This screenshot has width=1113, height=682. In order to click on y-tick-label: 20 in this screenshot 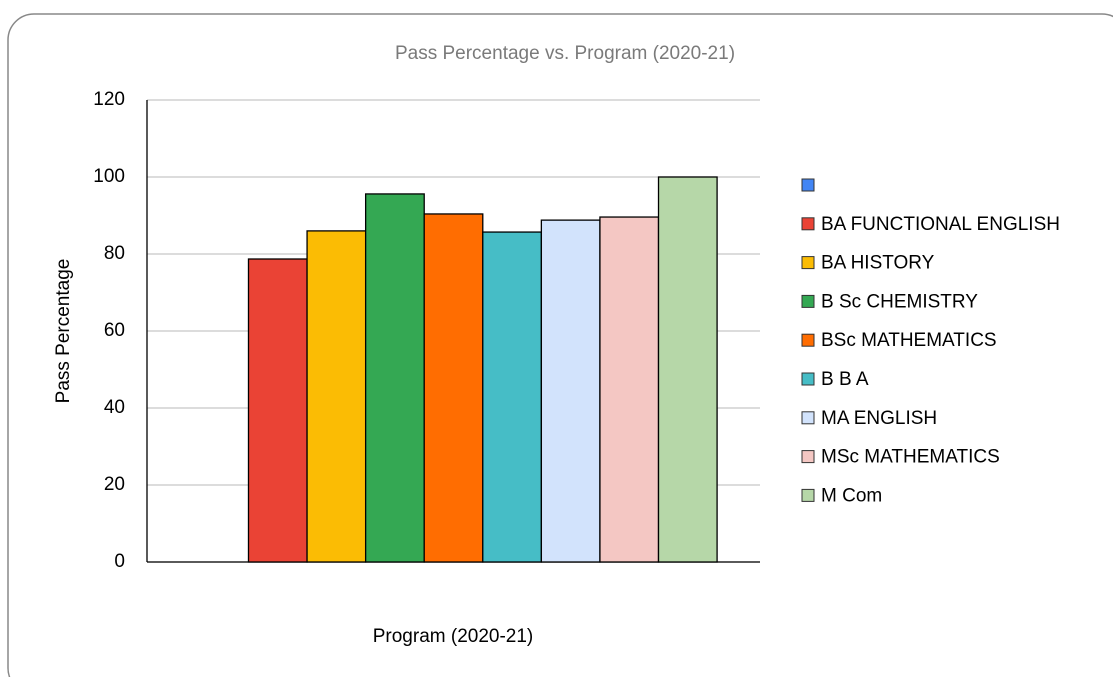, I will do `click(114, 484)`.